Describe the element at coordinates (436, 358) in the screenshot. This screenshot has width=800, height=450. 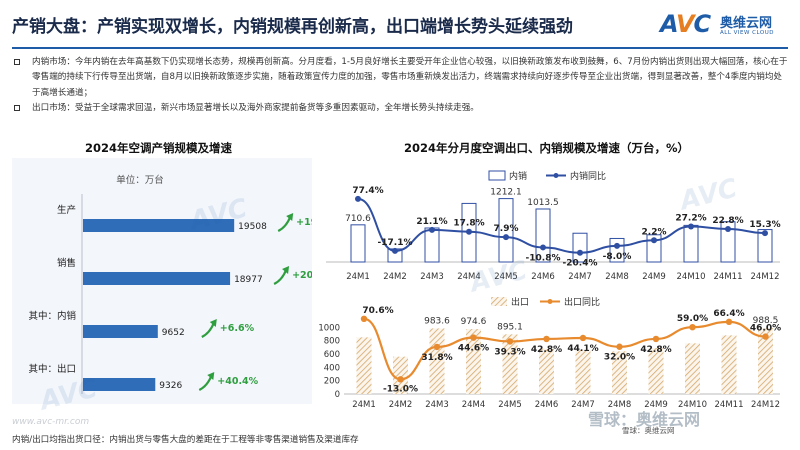
I see `line-value-label: 31.8%` at that location.